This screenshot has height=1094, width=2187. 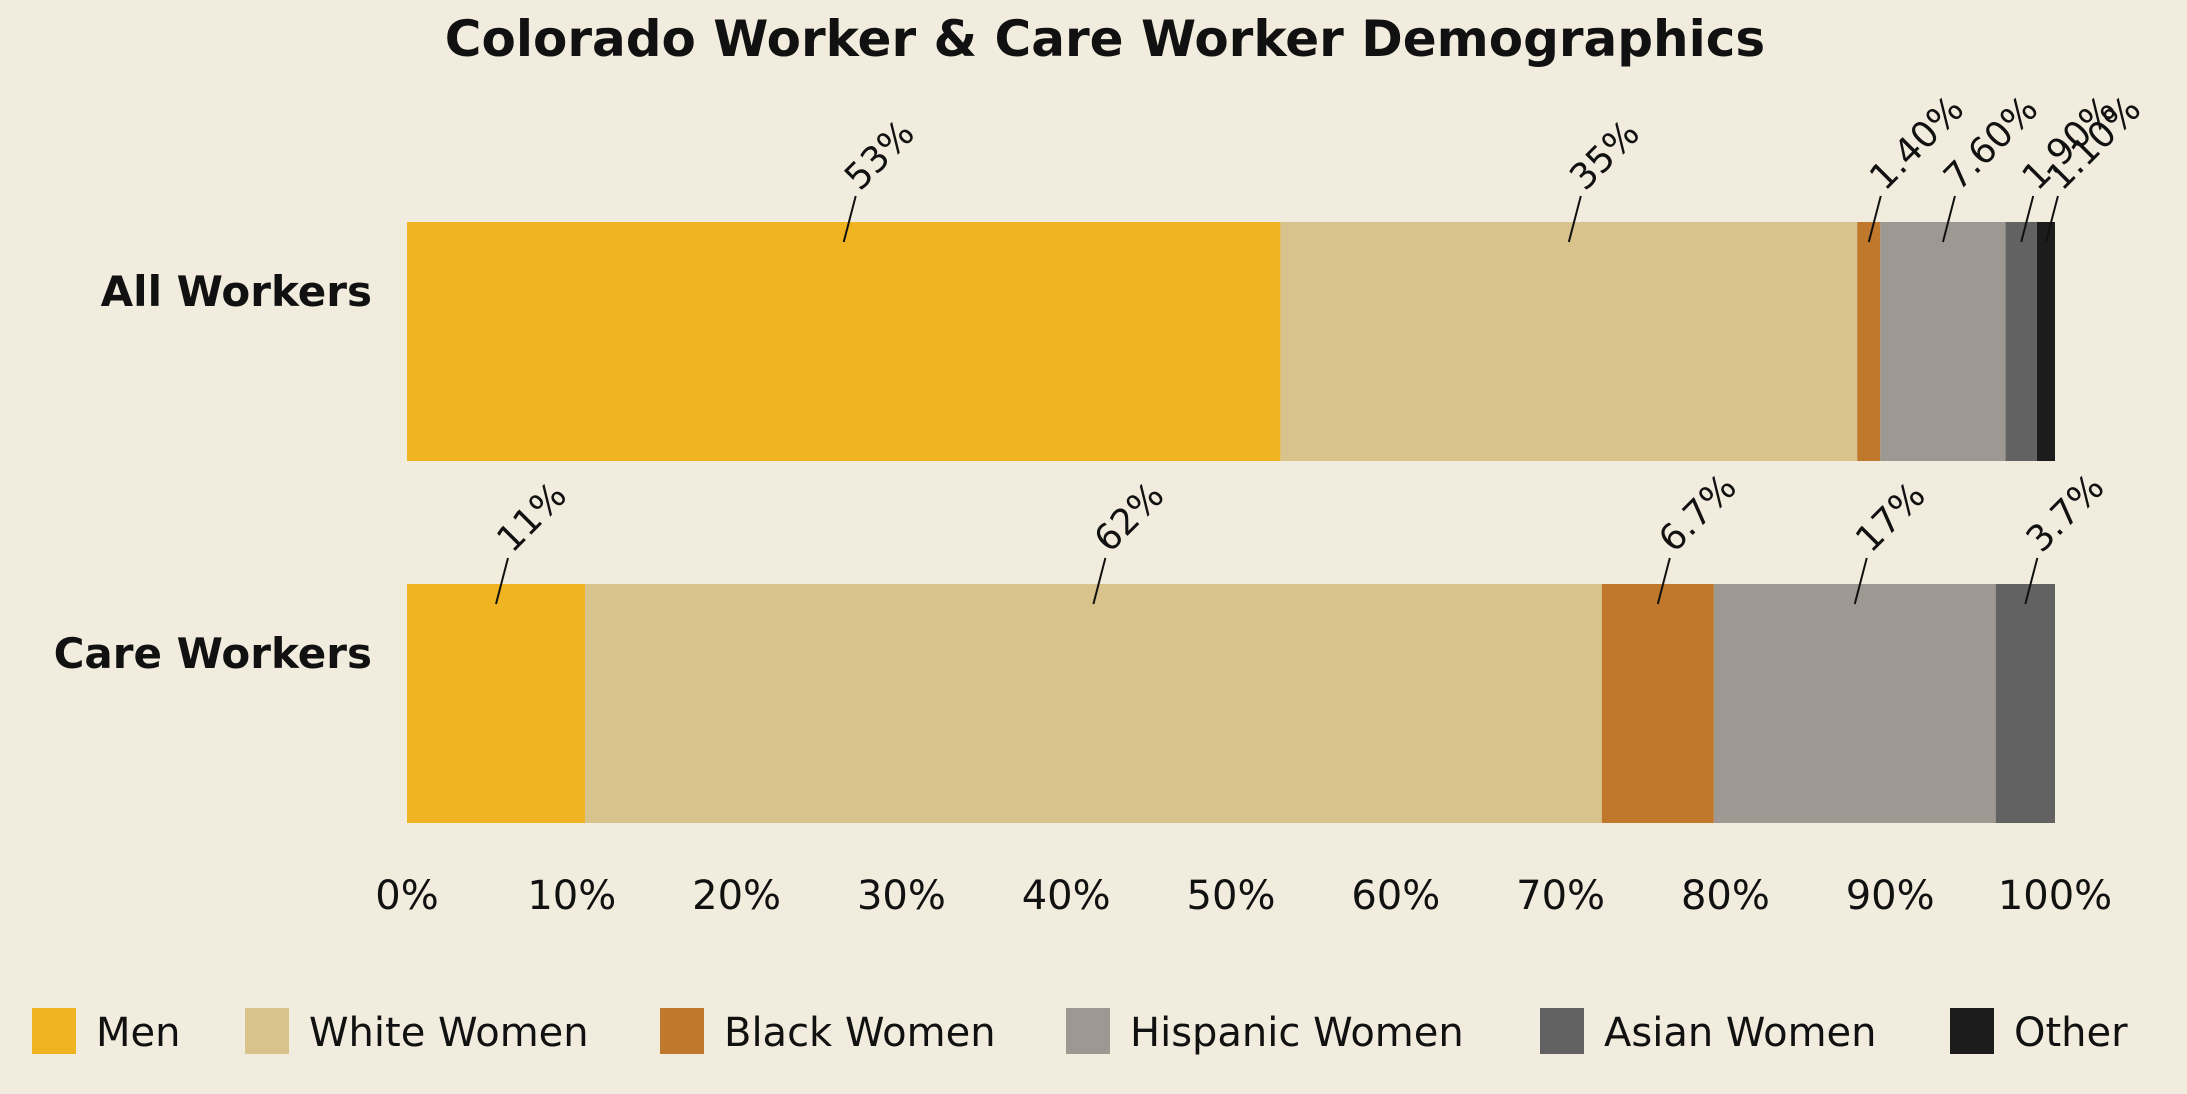 What do you see at coordinates (2071, 1033) in the screenshot?
I see `legend-label-other: Other` at bounding box center [2071, 1033].